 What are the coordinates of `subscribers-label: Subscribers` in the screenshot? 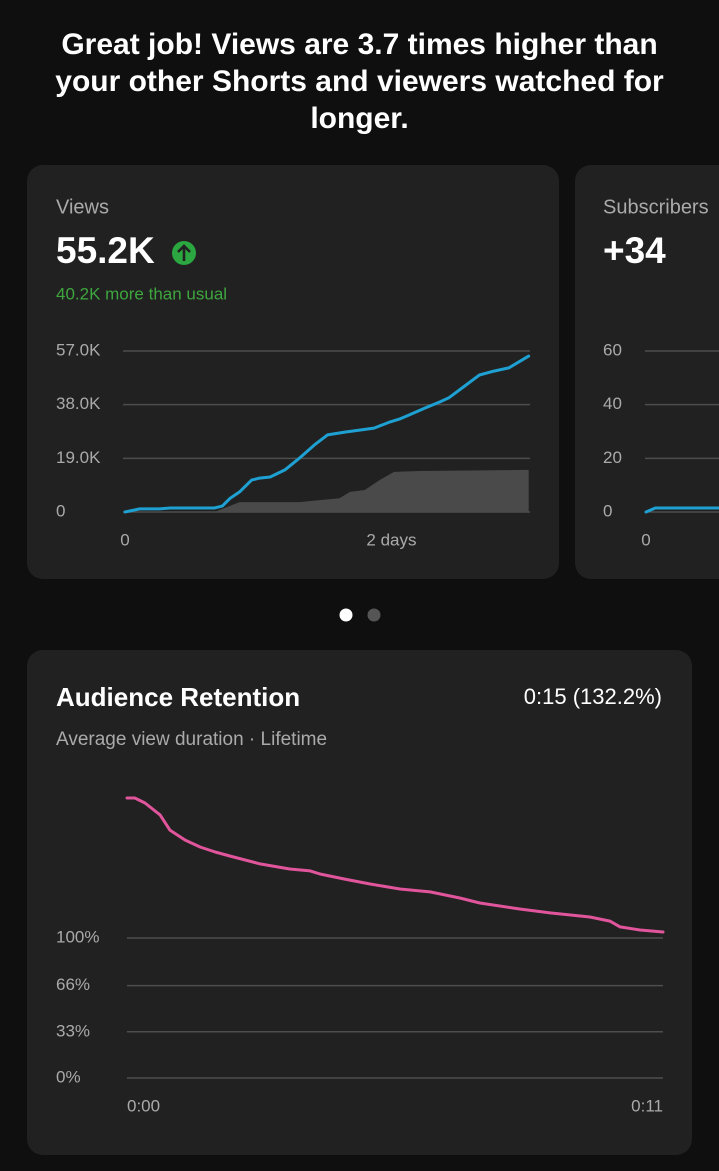 It's located at (656, 207).